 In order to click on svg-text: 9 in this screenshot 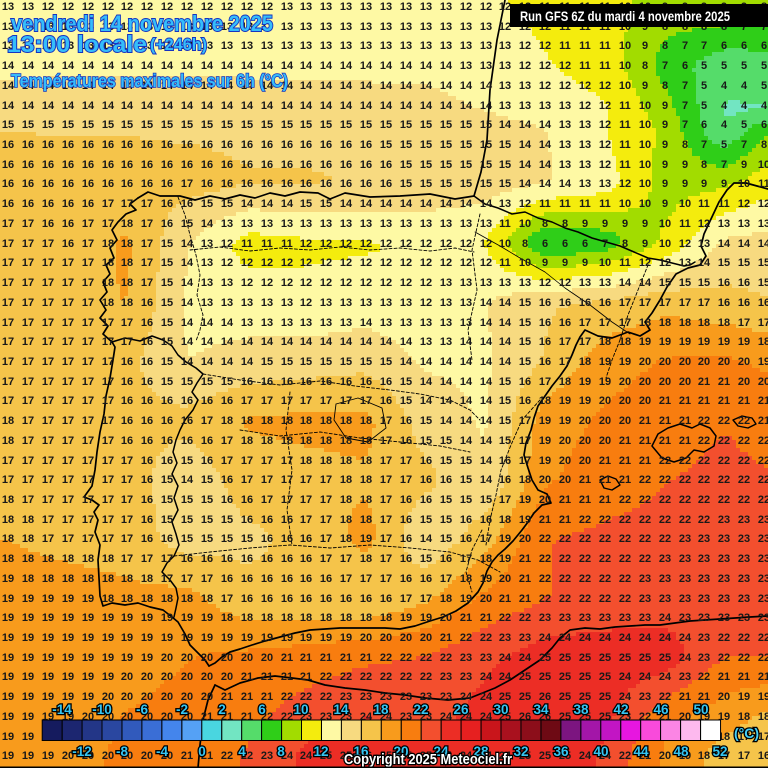, I will do `click(724, 184)`.